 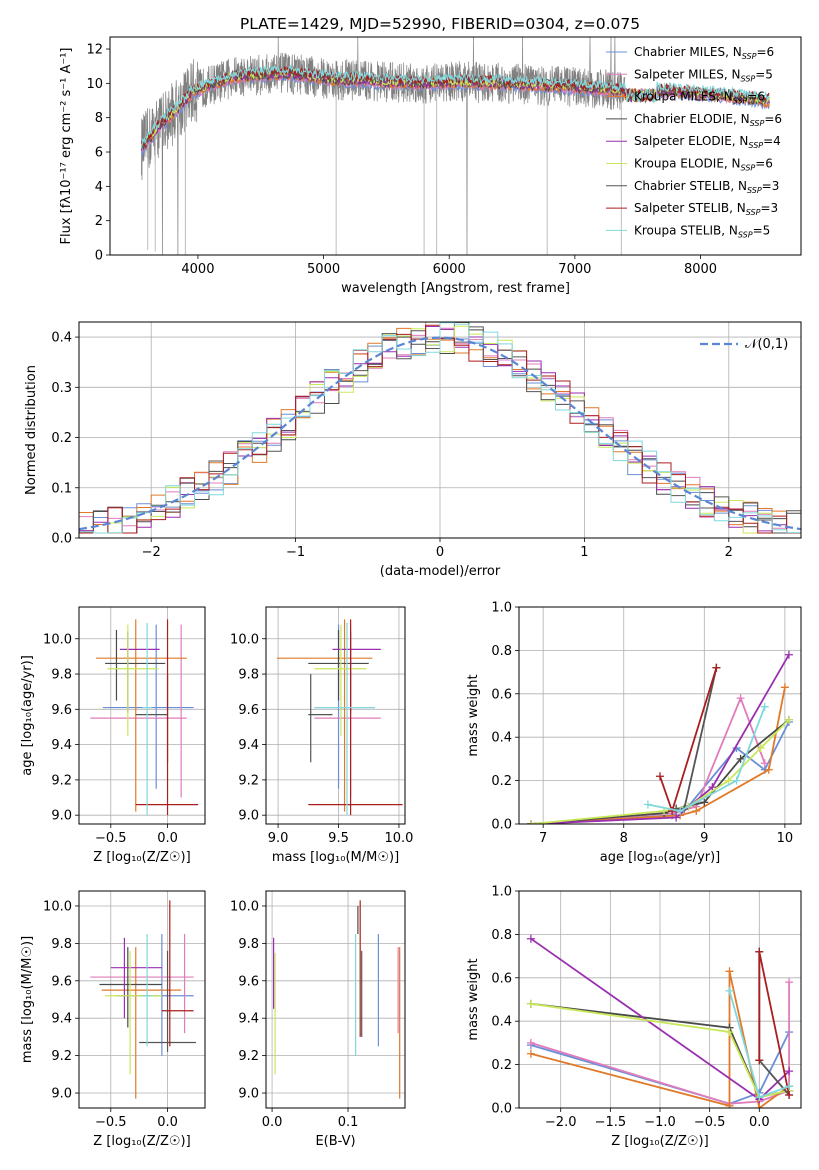 I want to click on x-tick-label-2: −1.0, so click(x=660, y=1122).